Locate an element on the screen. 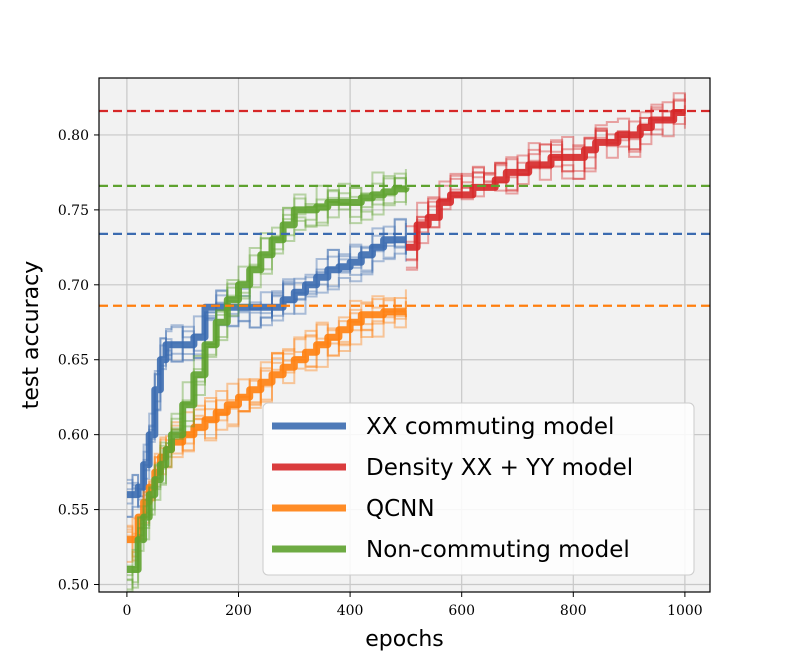 This screenshot has height=664, width=789. legend-entry: XX commuting model is located at coordinates (443, 427).